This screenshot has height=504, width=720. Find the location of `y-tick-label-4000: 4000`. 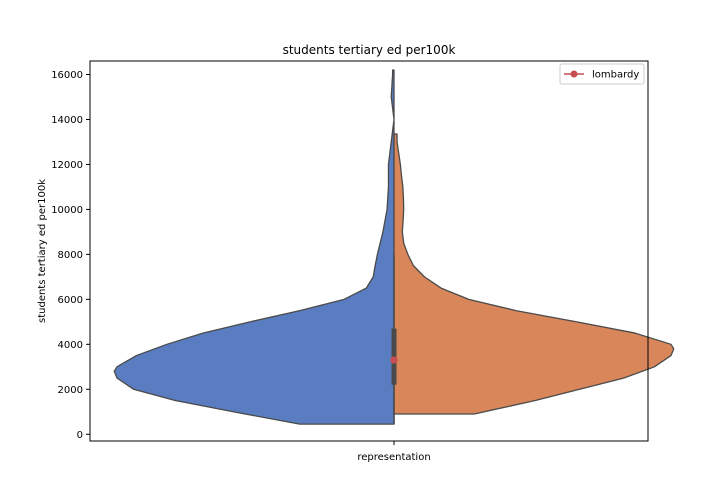

y-tick-label-4000: 4000 is located at coordinates (70, 345).